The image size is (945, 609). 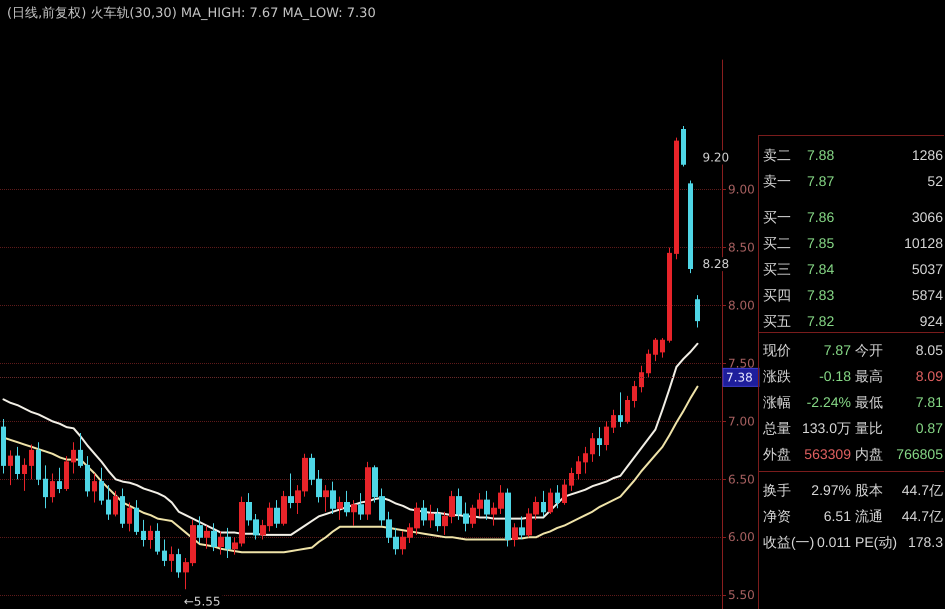 What do you see at coordinates (191, 13) in the screenshot?
I see `chart-title: (日线,前复权) 火车轨(30,30) MA_HIGH: 7.67 MA_LOW: 7.30` at bounding box center [191, 13].